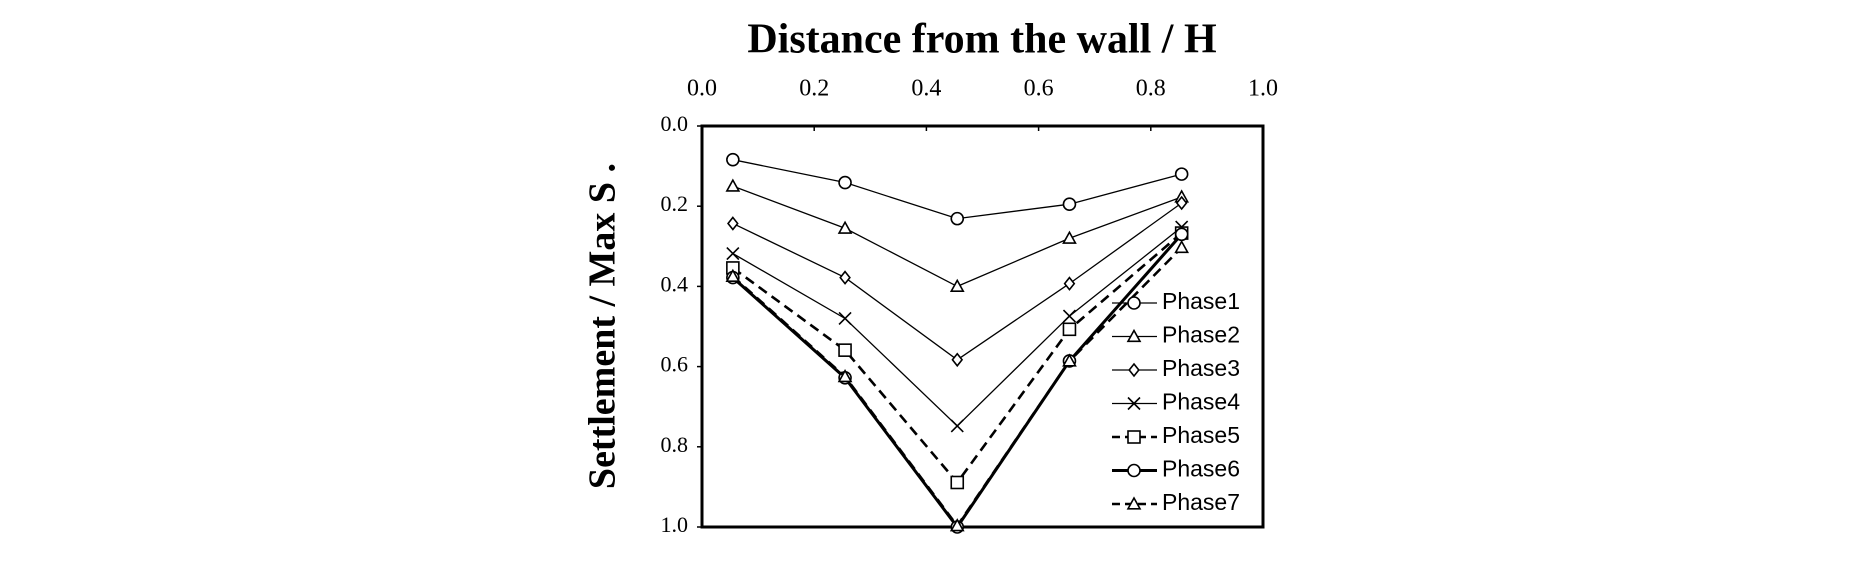 Image resolution: width=1876 pixels, height=562 pixels. What do you see at coordinates (814, 89) in the screenshot?
I see `x-tick-label: 0.2` at bounding box center [814, 89].